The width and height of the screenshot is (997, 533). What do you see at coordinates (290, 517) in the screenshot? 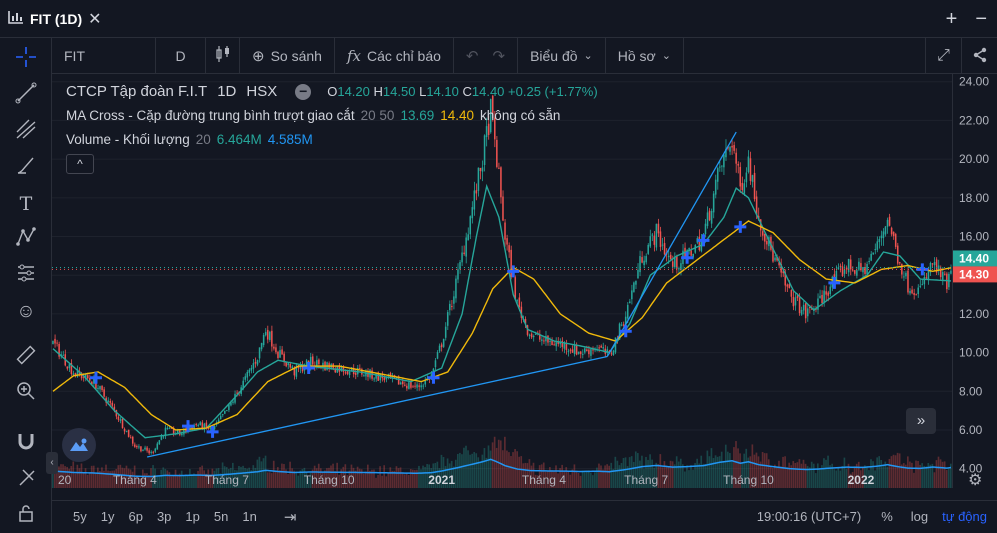
I see `goto-date-icon: ⇥` at bounding box center [290, 517].